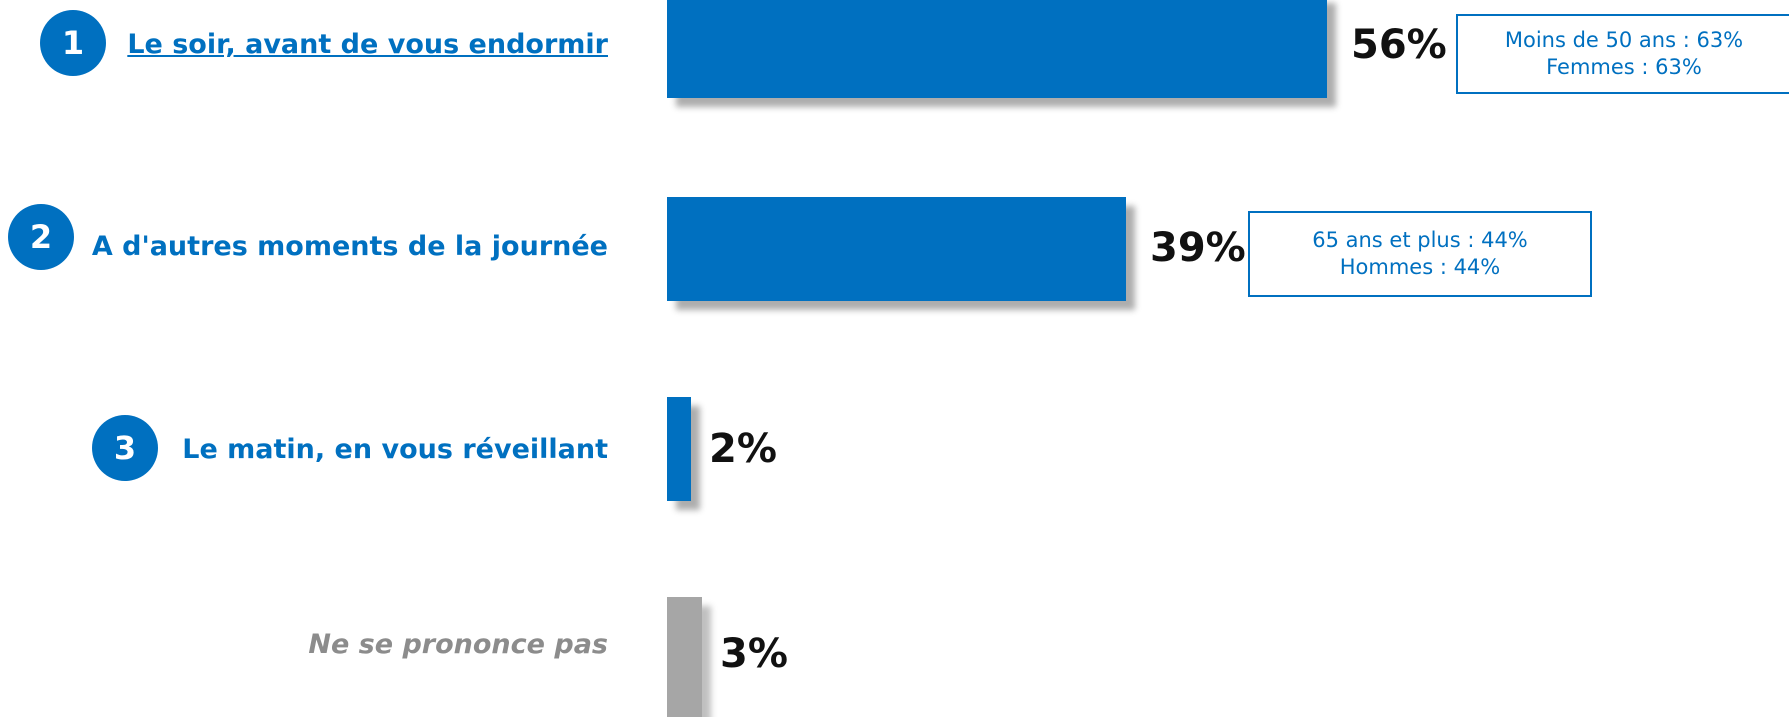  I want to click on category-label-4: Ne se prononce pas, so click(458, 644).